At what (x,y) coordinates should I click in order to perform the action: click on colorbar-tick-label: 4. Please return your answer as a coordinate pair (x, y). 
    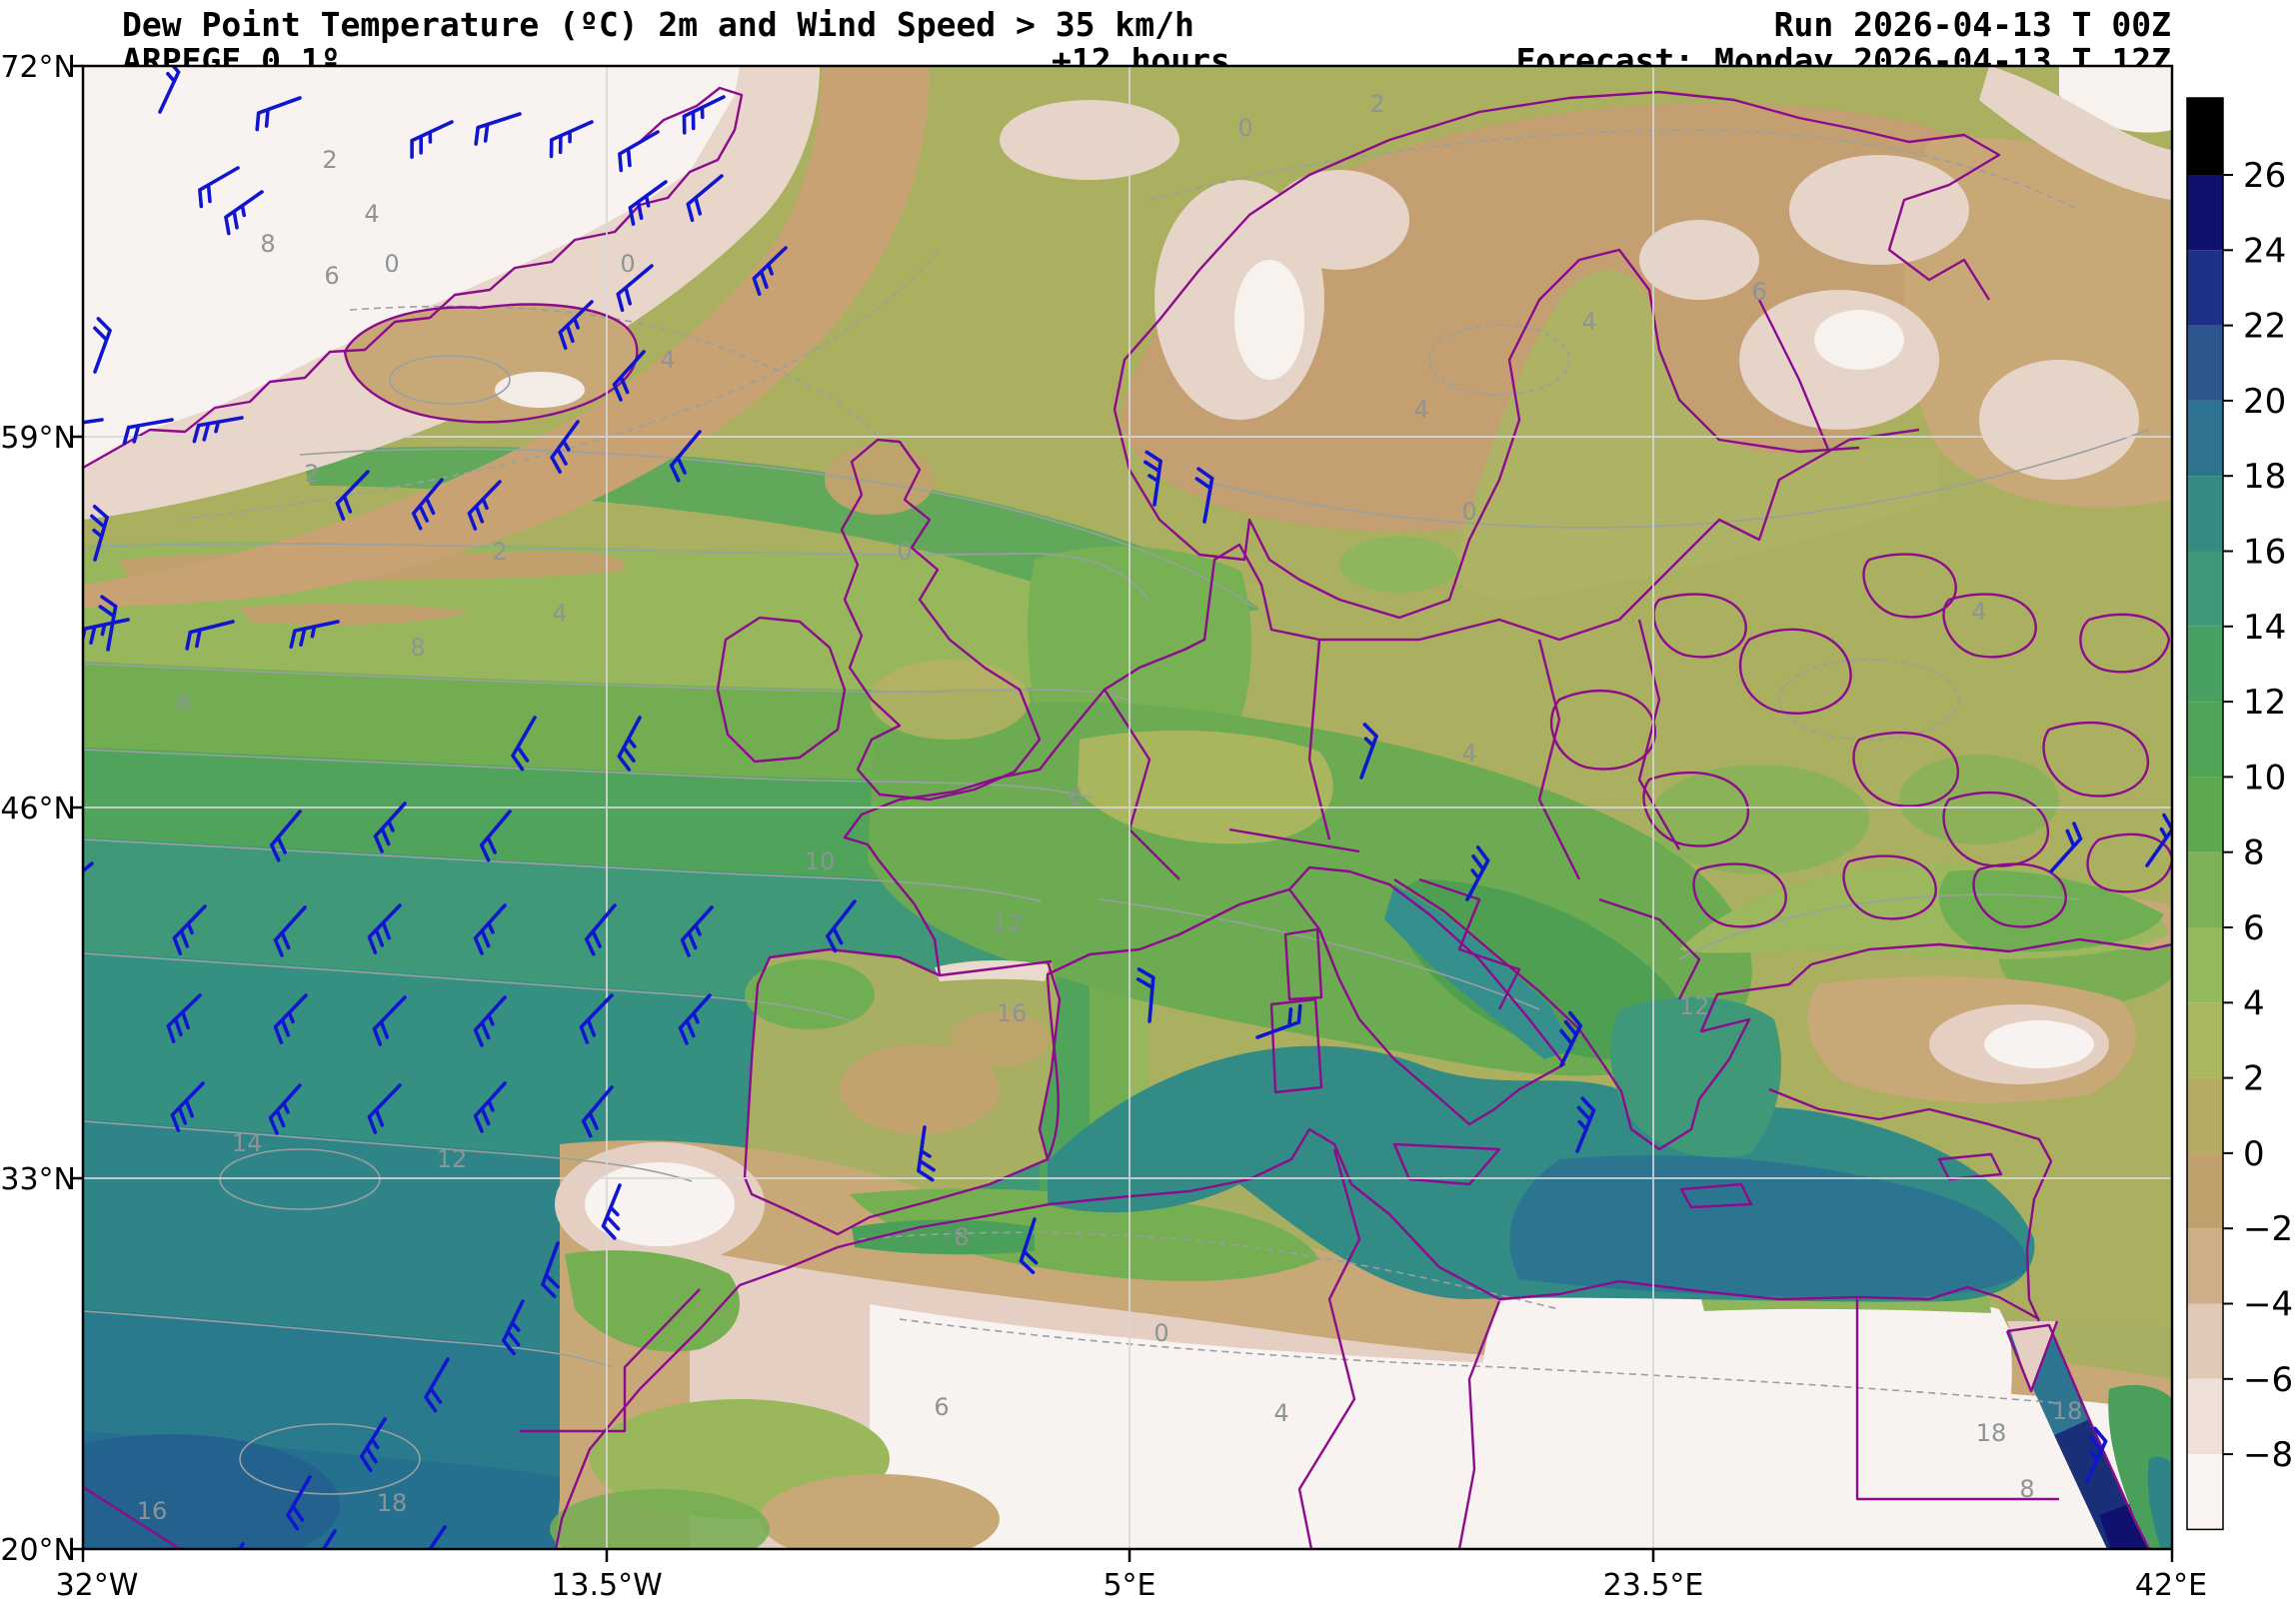
    Looking at the image, I should click on (2254, 1003).